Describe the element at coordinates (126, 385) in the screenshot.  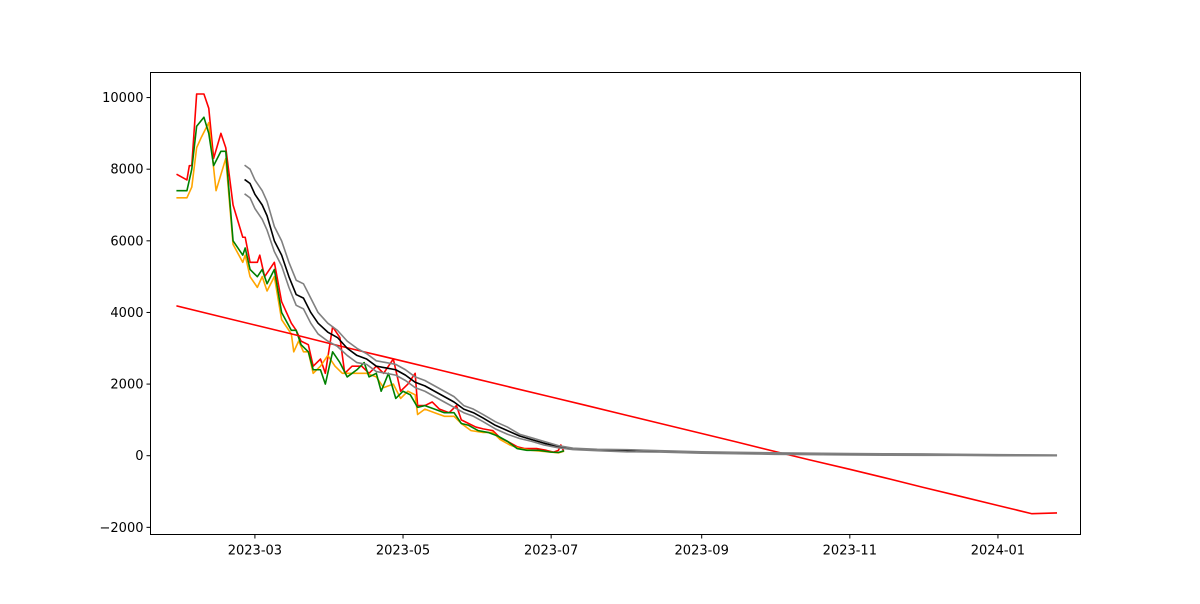
I see `y-tick-label: 2000` at that location.